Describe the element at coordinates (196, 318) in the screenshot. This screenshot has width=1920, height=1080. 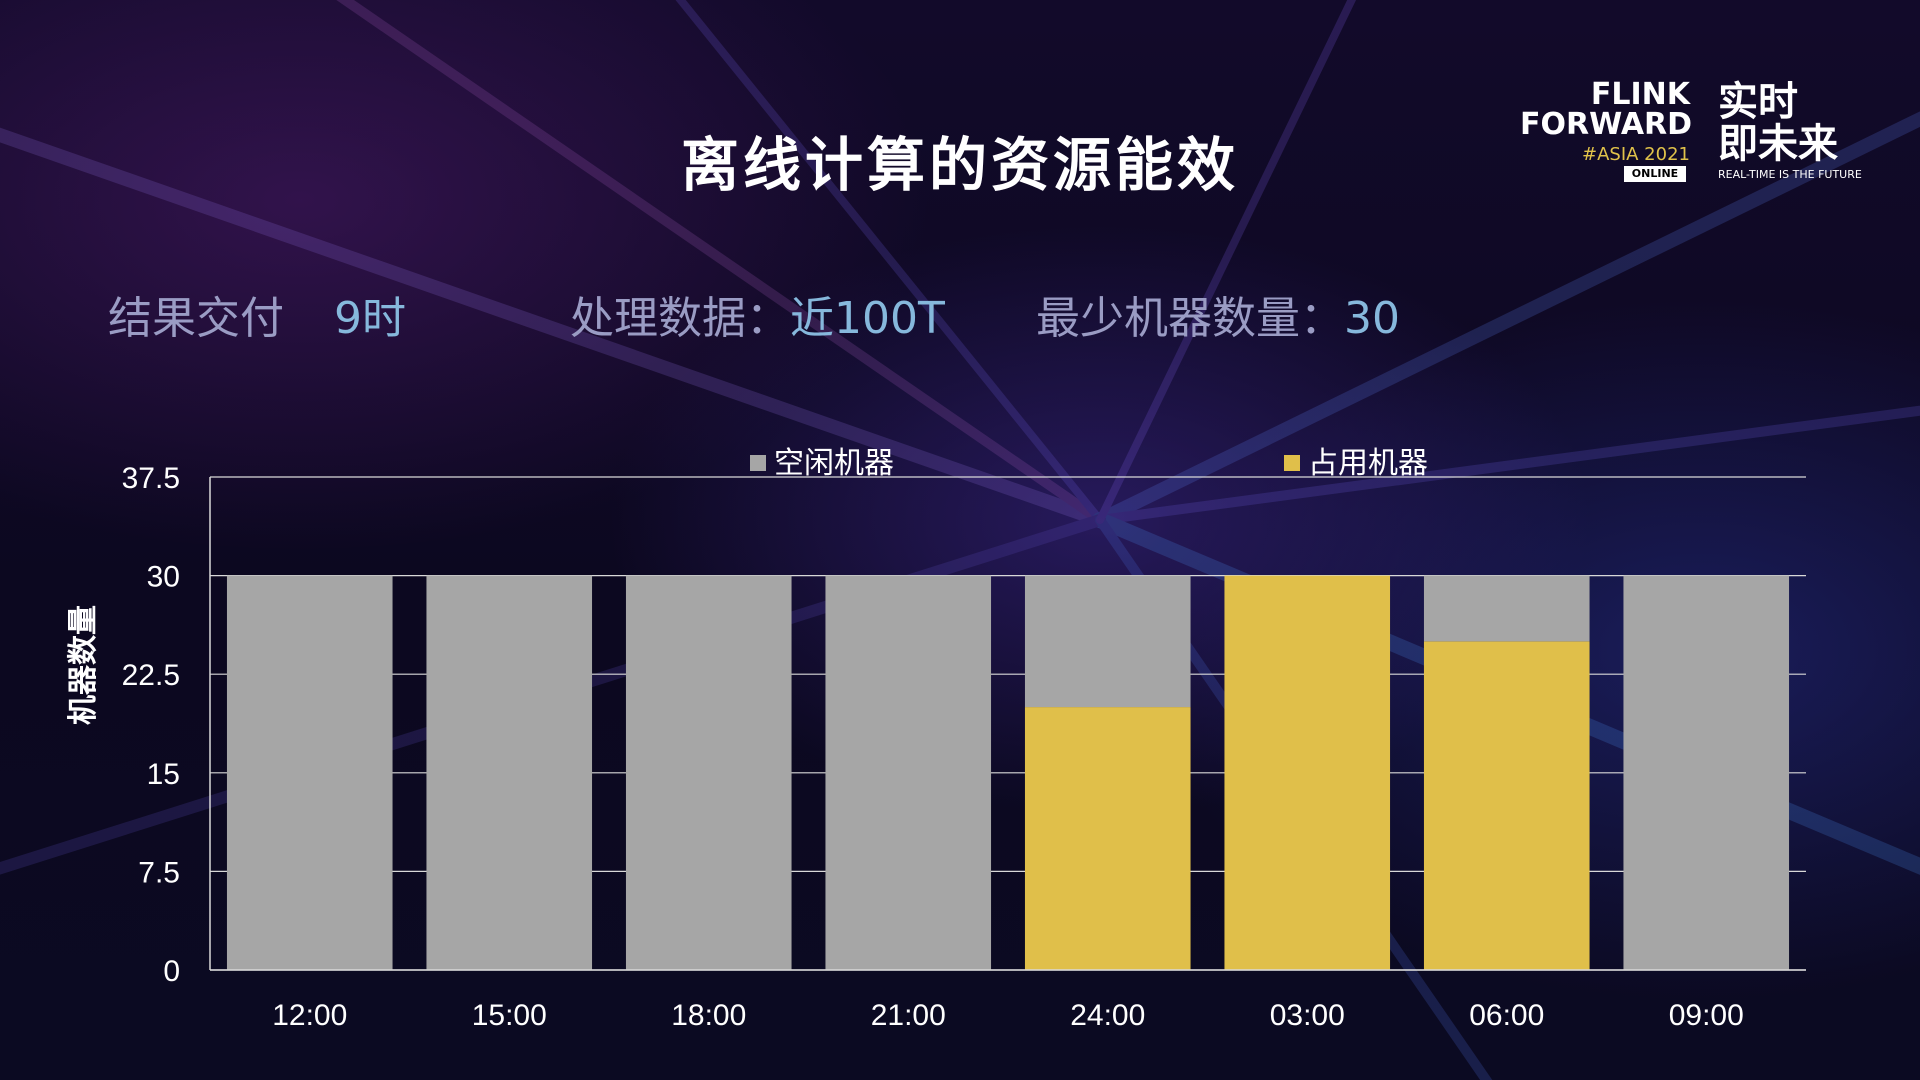
I see `stat-label: 结果交付` at that location.